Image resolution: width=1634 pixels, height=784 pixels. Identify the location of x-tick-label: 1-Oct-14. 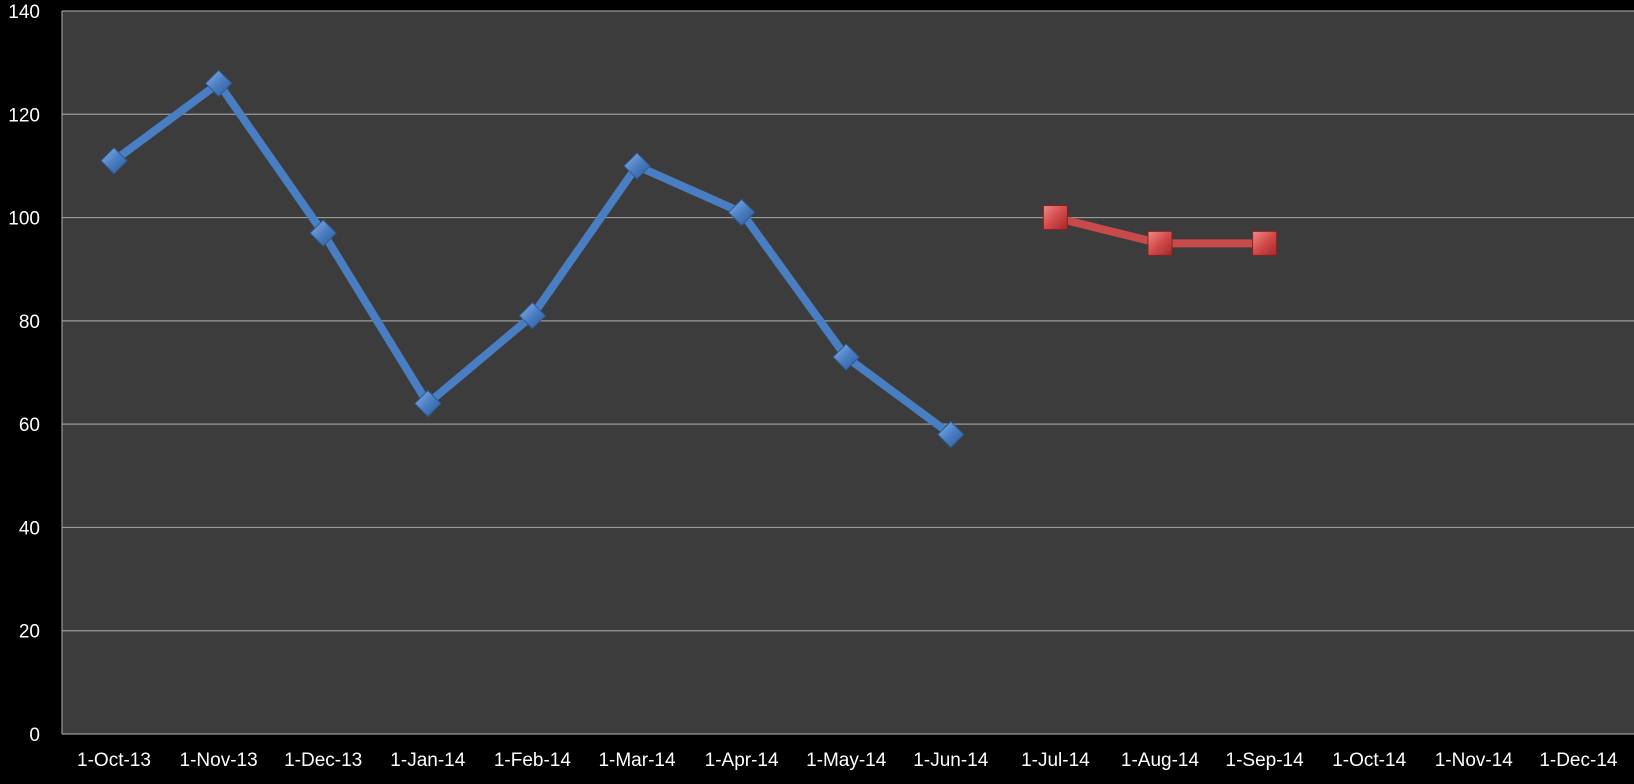
(1369, 760).